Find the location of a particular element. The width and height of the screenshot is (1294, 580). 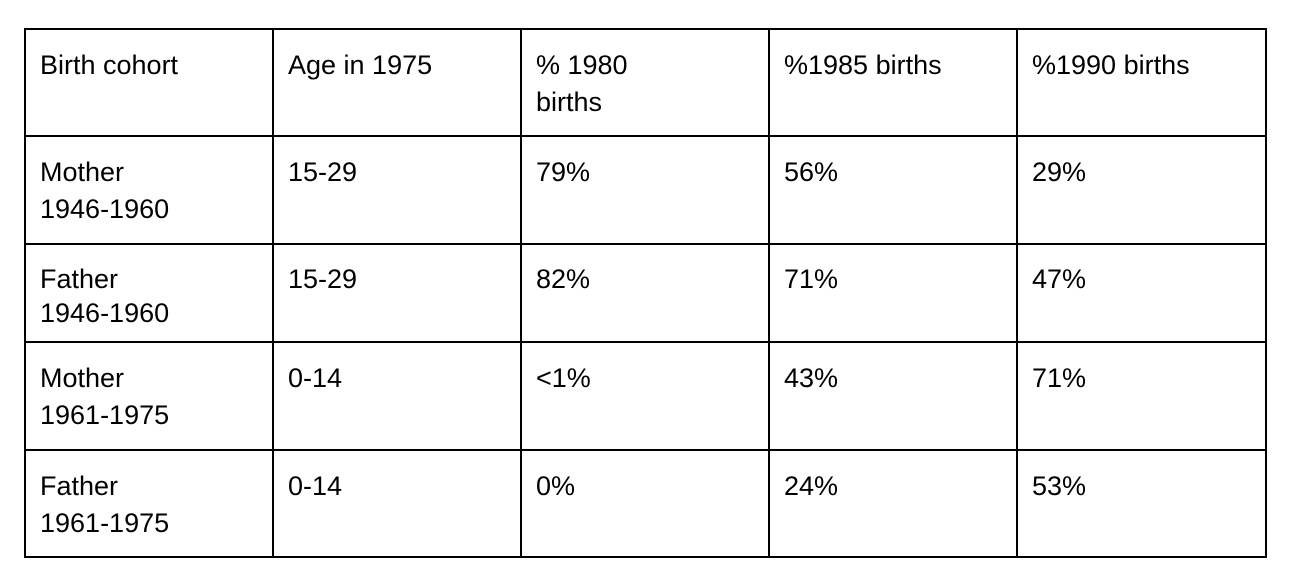

header-1990-births: %1990 births is located at coordinates (1141, 82).